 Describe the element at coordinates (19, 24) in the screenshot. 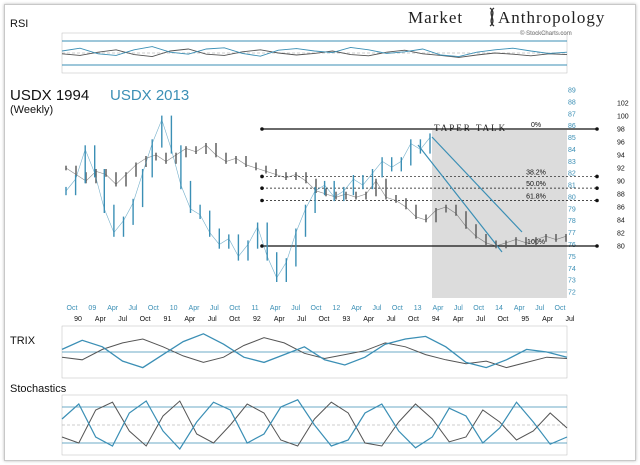

I see `rsi-label: RSI` at that location.